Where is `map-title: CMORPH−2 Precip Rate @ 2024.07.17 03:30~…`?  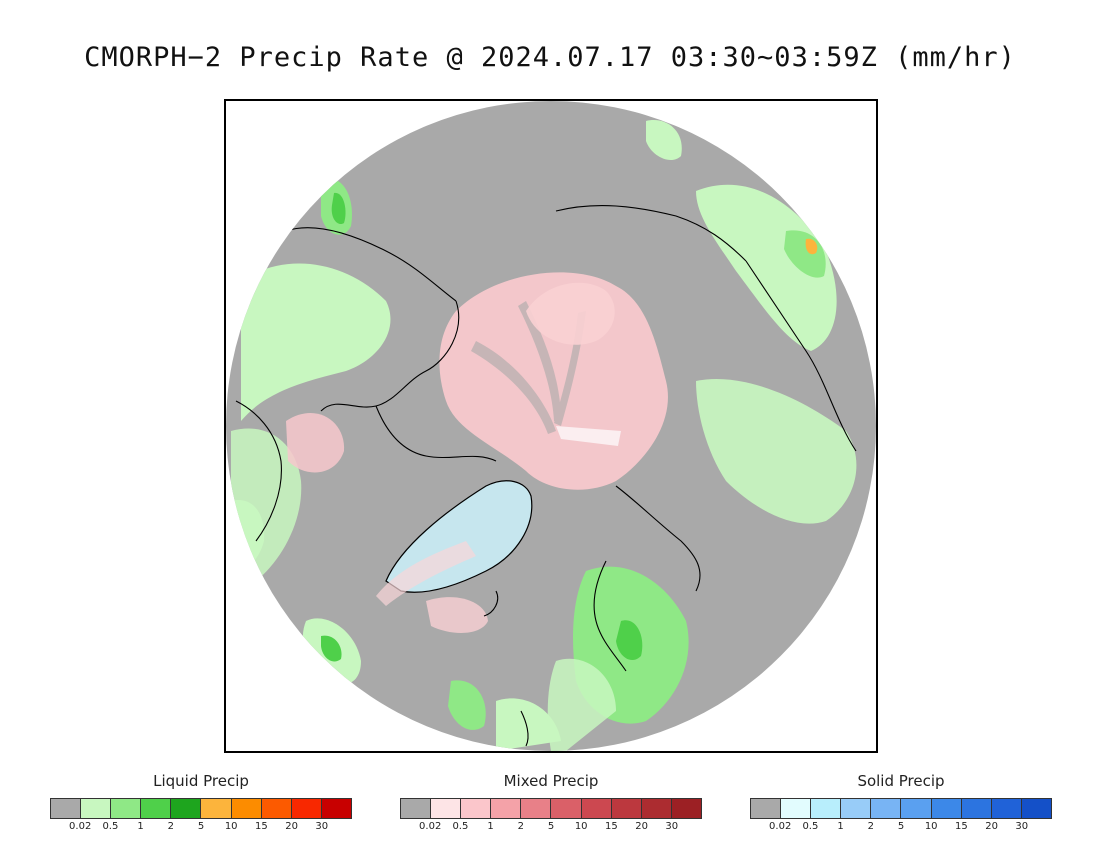 map-title: CMORPH−2 Precip Rate @ 2024.07.17 03:30~… is located at coordinates (550, 57).